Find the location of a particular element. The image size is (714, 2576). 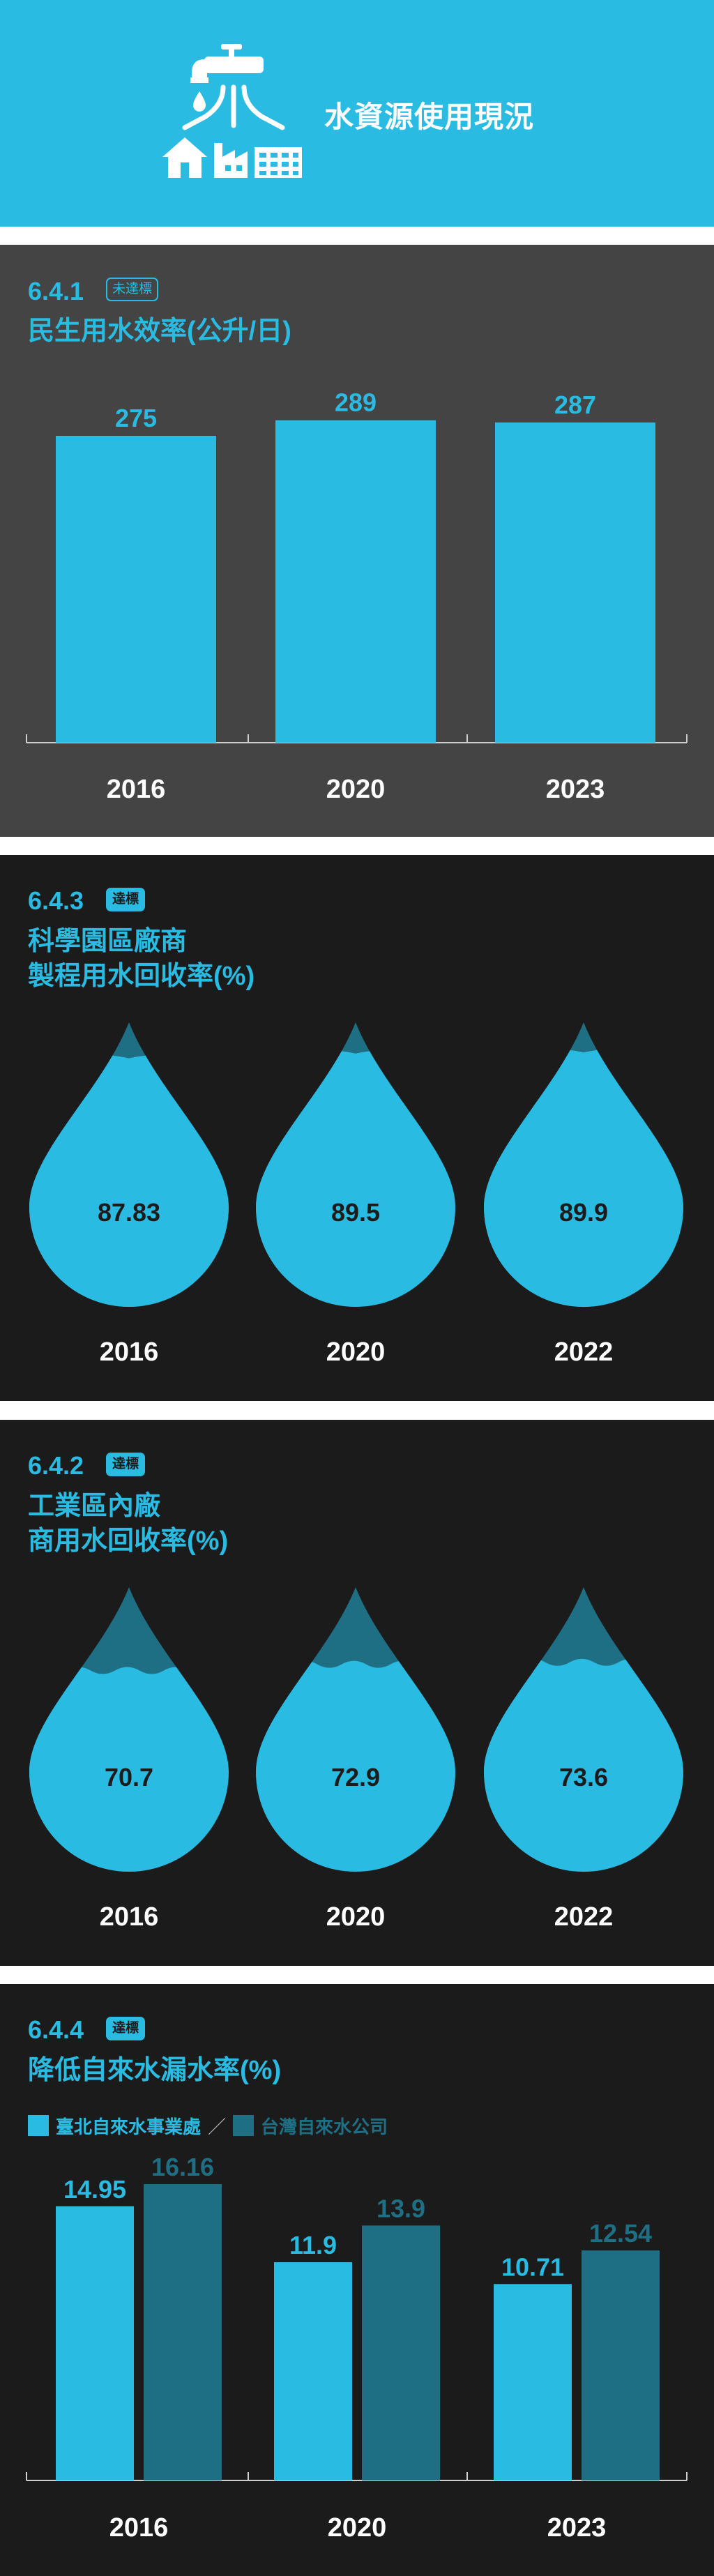

data-label: 11.9 is located at coordinates (313, 2245).